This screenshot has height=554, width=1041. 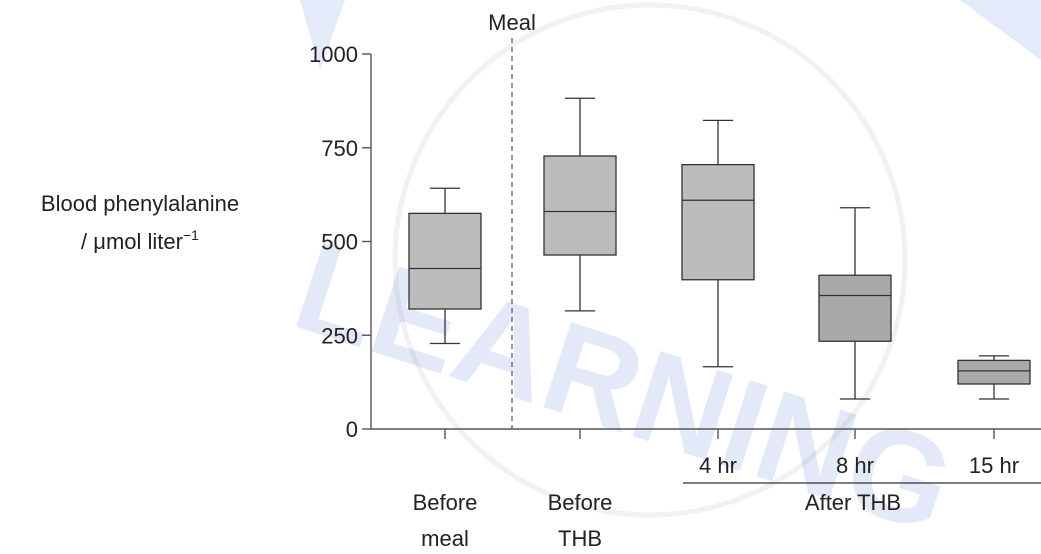 I want to click on y-tick-label-1000: 1000, so click(x=333, y=54).